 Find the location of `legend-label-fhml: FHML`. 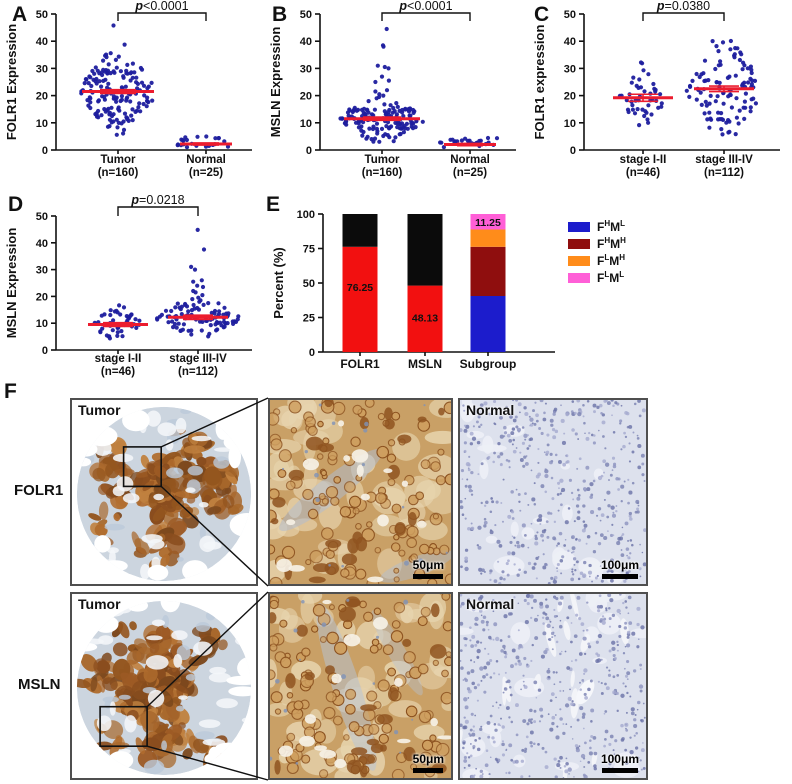

legend-label-fhml: FHML is located at coordinates (611, 226).